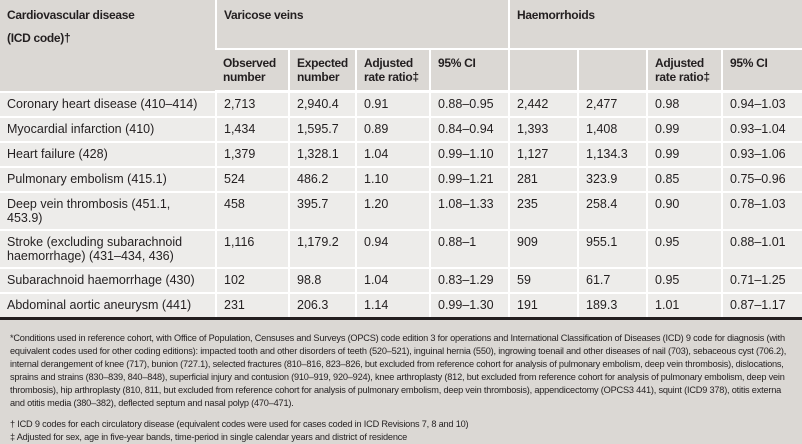  What do you see at coordinates (322, 249) in the screenshot?
I see `varicose-cell: 1,179.2` at bounding box center [322, 249].